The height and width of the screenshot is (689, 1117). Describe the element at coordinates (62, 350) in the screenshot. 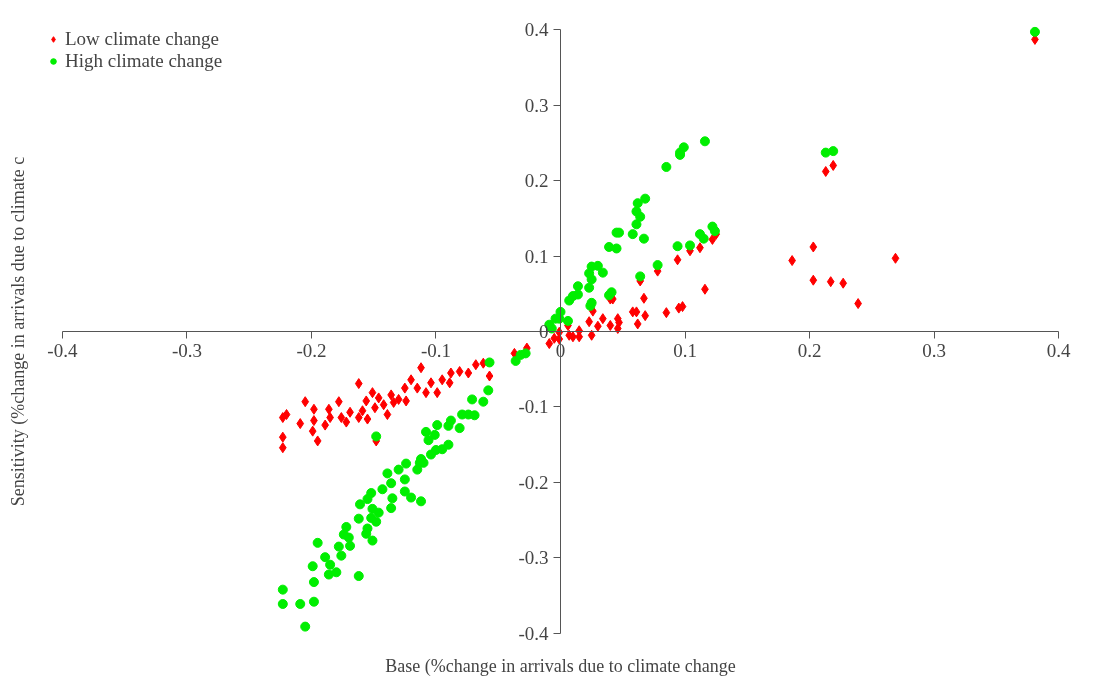

I see `x-tick-label: -0.4` at that location.